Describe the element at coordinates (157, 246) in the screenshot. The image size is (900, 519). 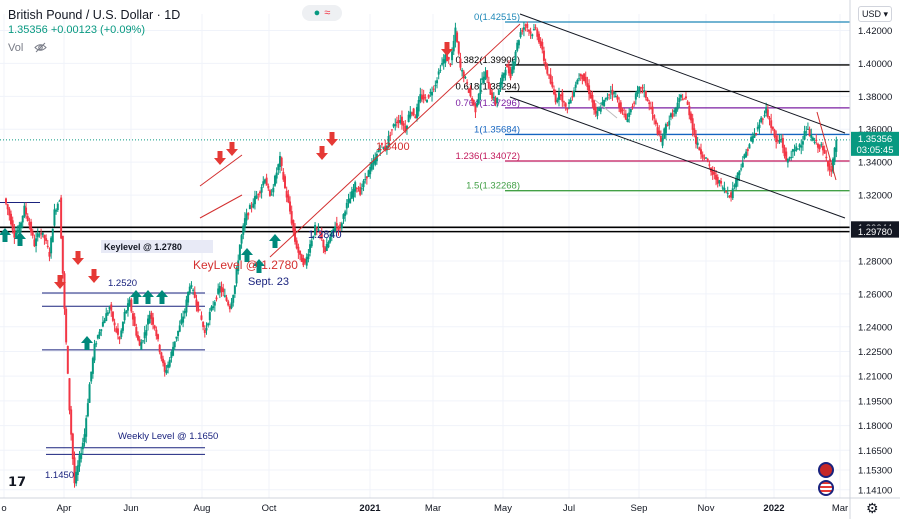
I see `annotation-bg` at that location.